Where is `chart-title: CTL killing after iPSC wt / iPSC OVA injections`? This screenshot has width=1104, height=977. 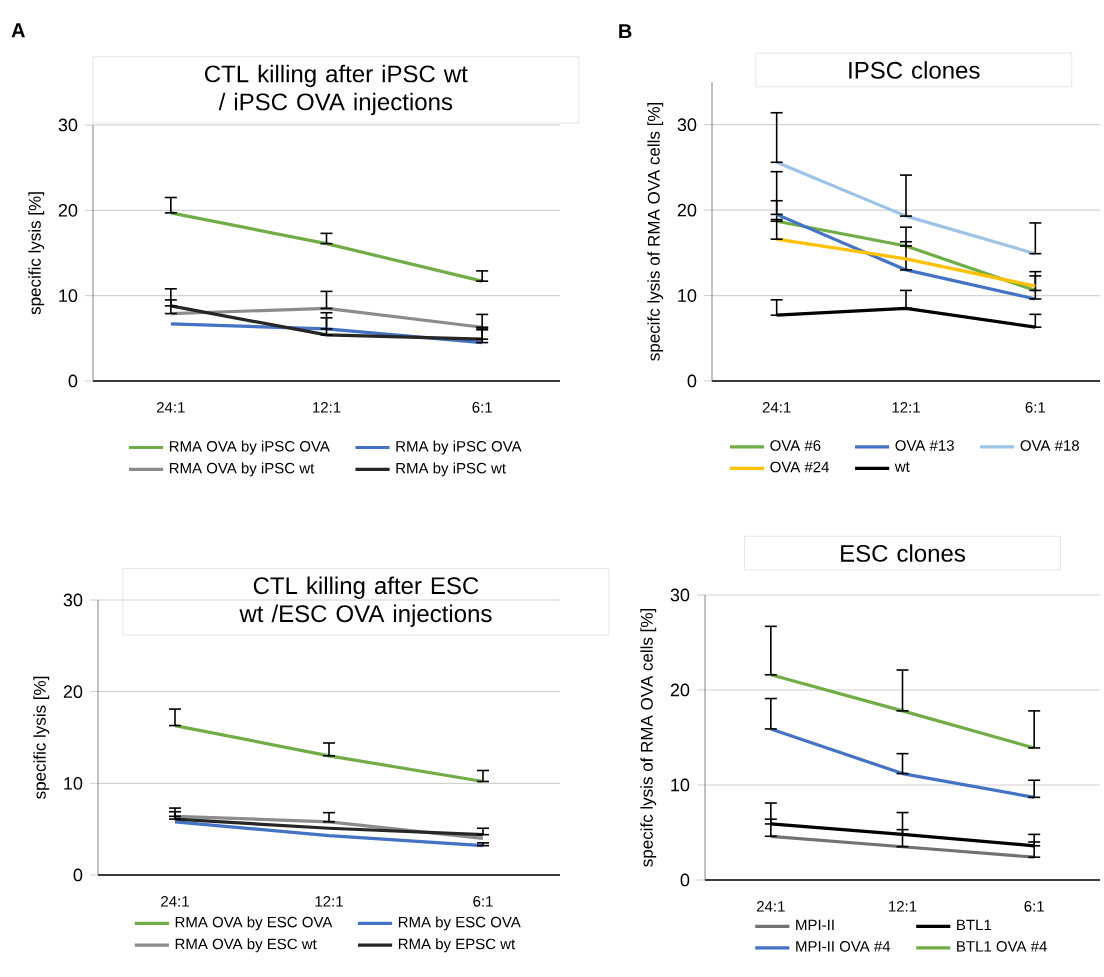
chart-title: CTL killing after iPSC wt / iPSC OVA injections is located at coordinates (336, 90).